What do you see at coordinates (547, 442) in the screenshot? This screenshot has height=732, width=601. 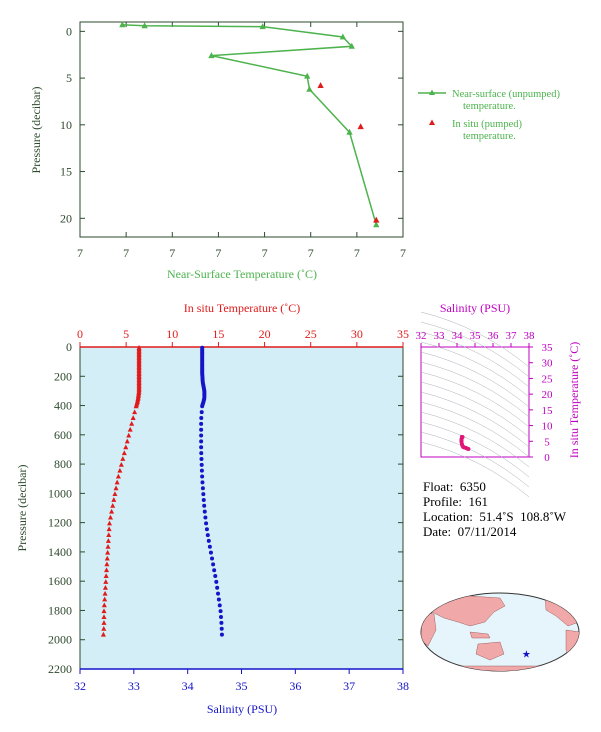 I see `ts-temperature-tick-label: 5` at bounding box center [547, 442].